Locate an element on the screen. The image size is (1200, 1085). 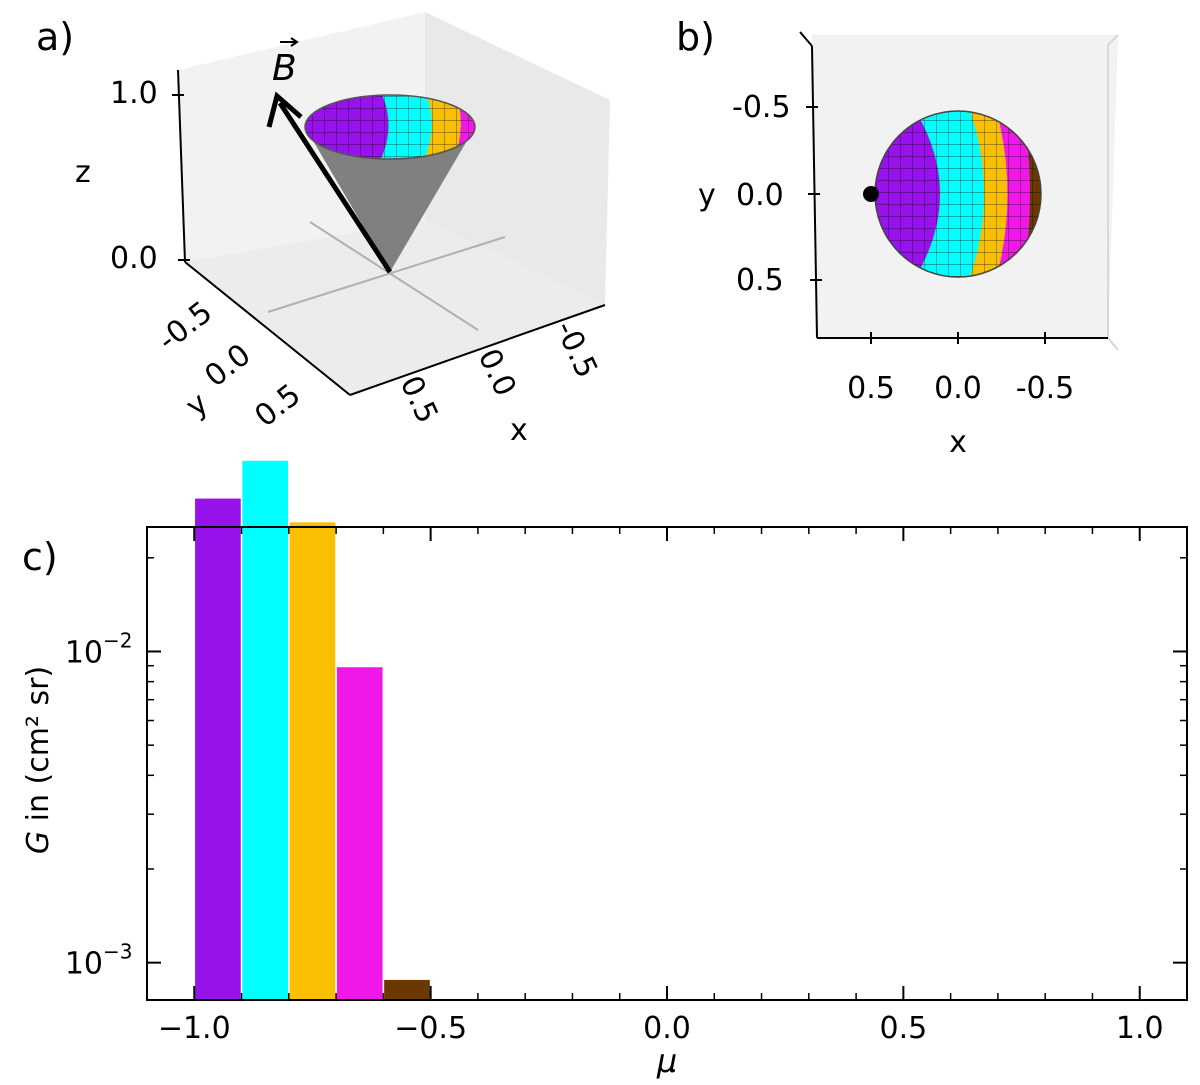
x-axis-line is located at coordinates (477, 350).